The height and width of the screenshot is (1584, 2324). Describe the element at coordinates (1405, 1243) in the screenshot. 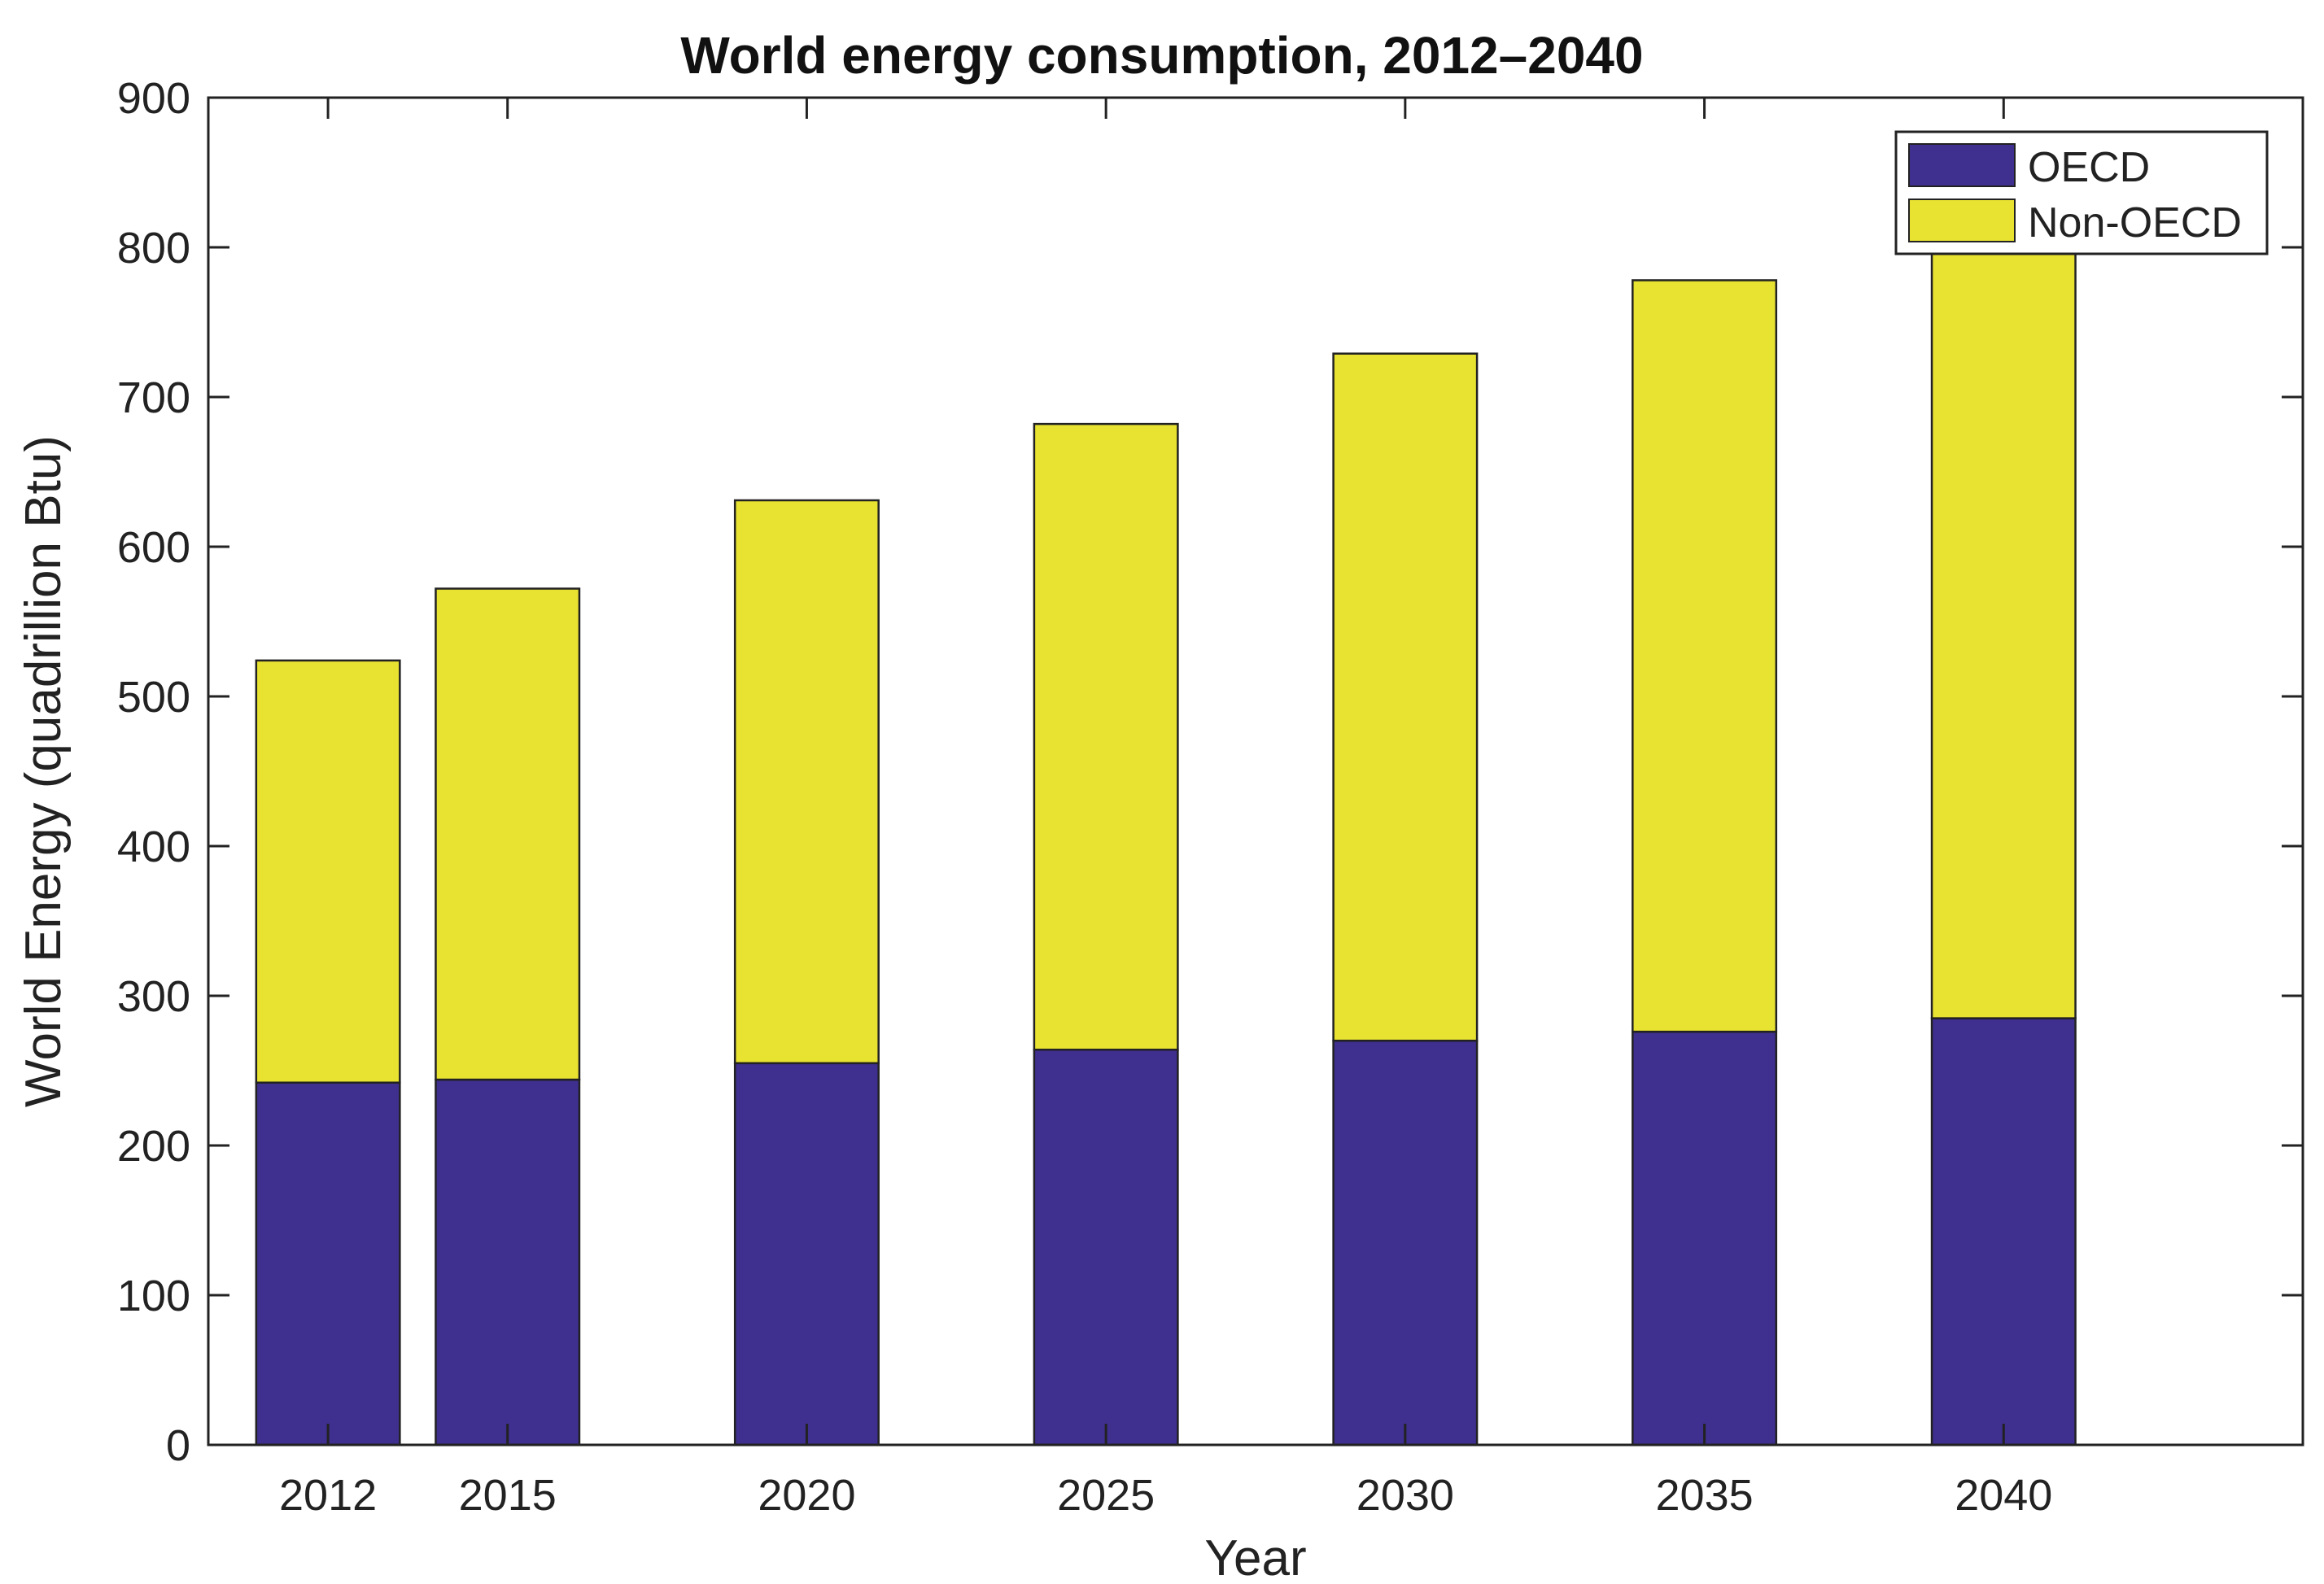

I see `bar-oecd-2030` at that location.